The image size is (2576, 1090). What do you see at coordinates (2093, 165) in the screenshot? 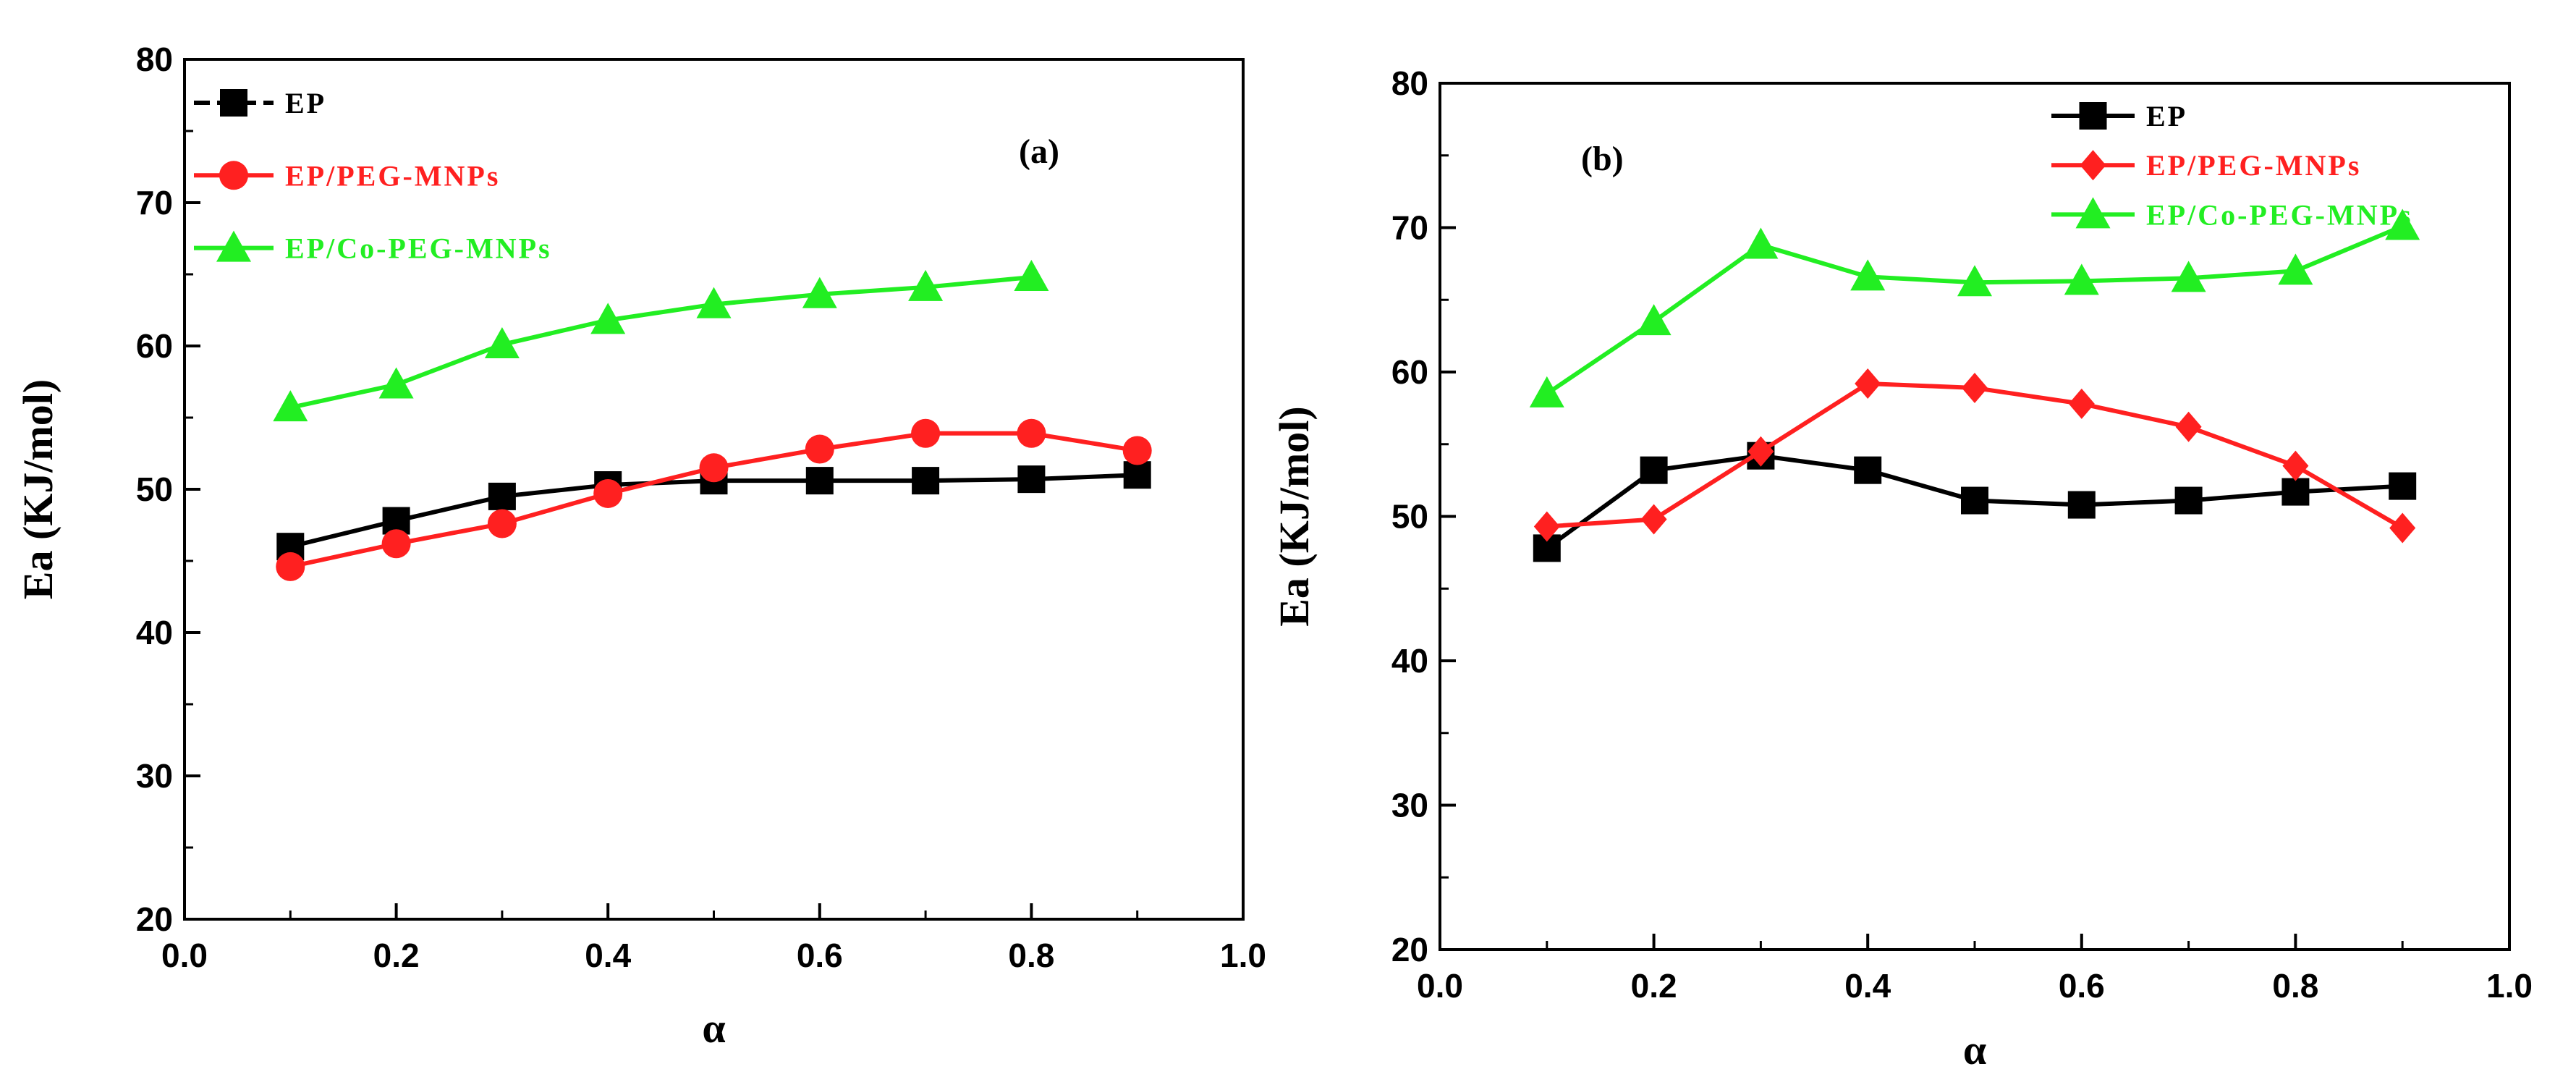
I see `legend-diamond-marker` at bounding box center [2093, 165].